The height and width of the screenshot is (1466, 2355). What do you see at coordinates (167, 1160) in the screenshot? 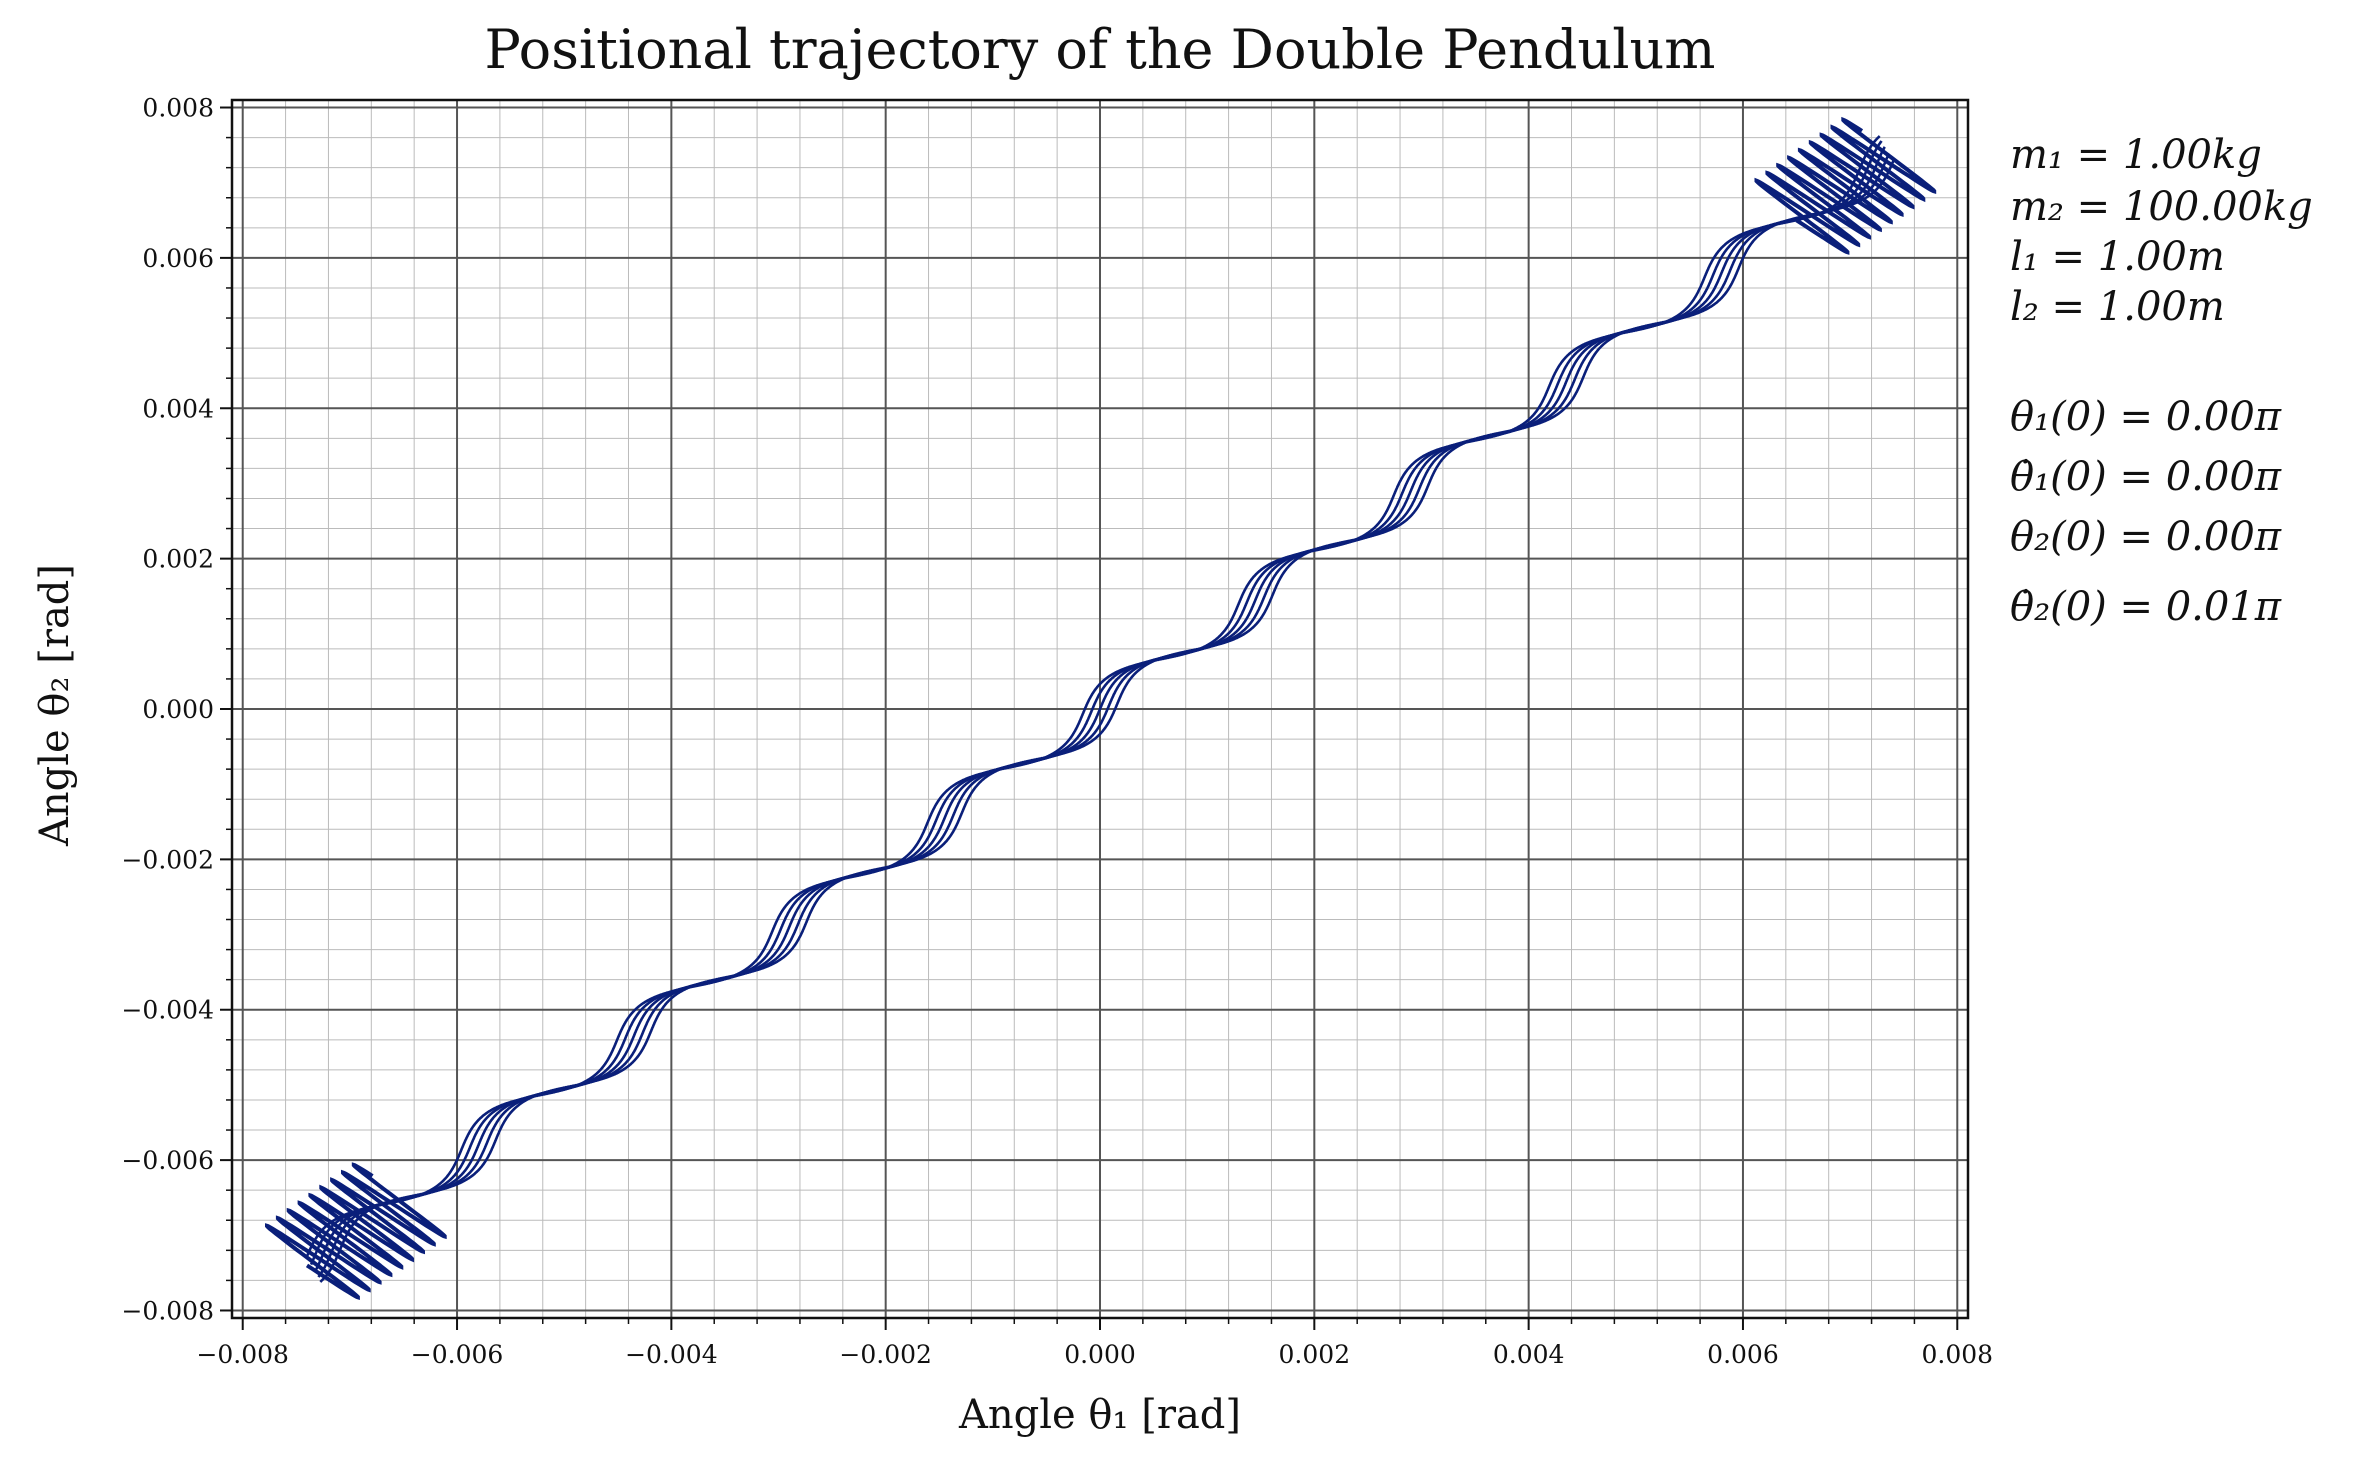
I see `y-tick-label: −0.006` at bounding box center [167, 1160].